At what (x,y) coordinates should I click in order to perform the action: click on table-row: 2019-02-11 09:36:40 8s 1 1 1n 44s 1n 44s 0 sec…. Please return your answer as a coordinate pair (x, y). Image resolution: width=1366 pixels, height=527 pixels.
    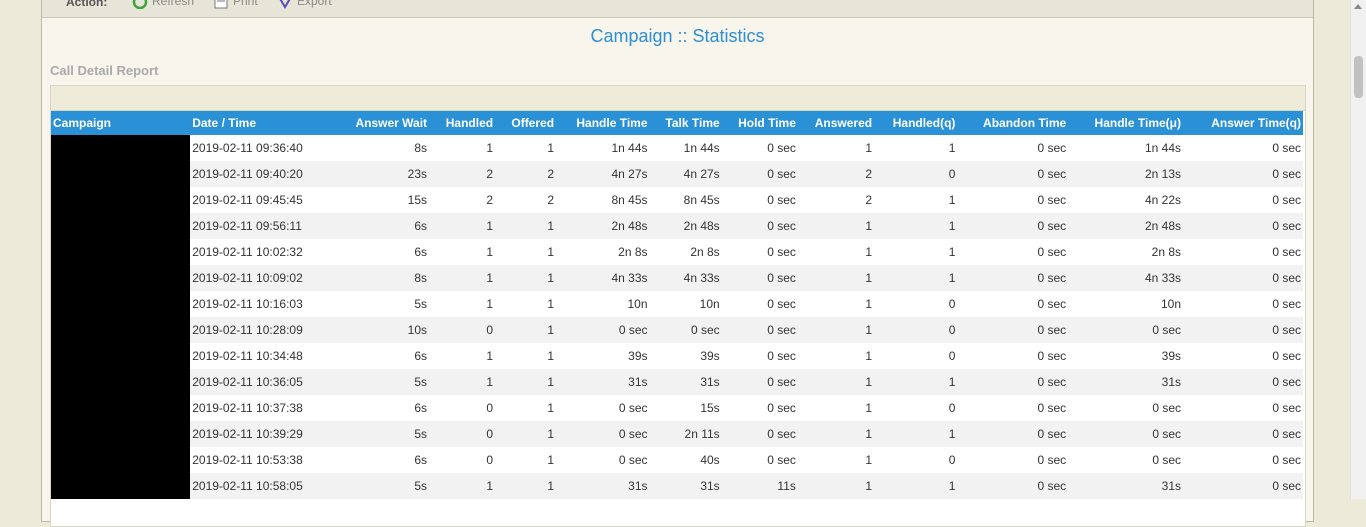
    Looking at the image, I should click on (677, 148).